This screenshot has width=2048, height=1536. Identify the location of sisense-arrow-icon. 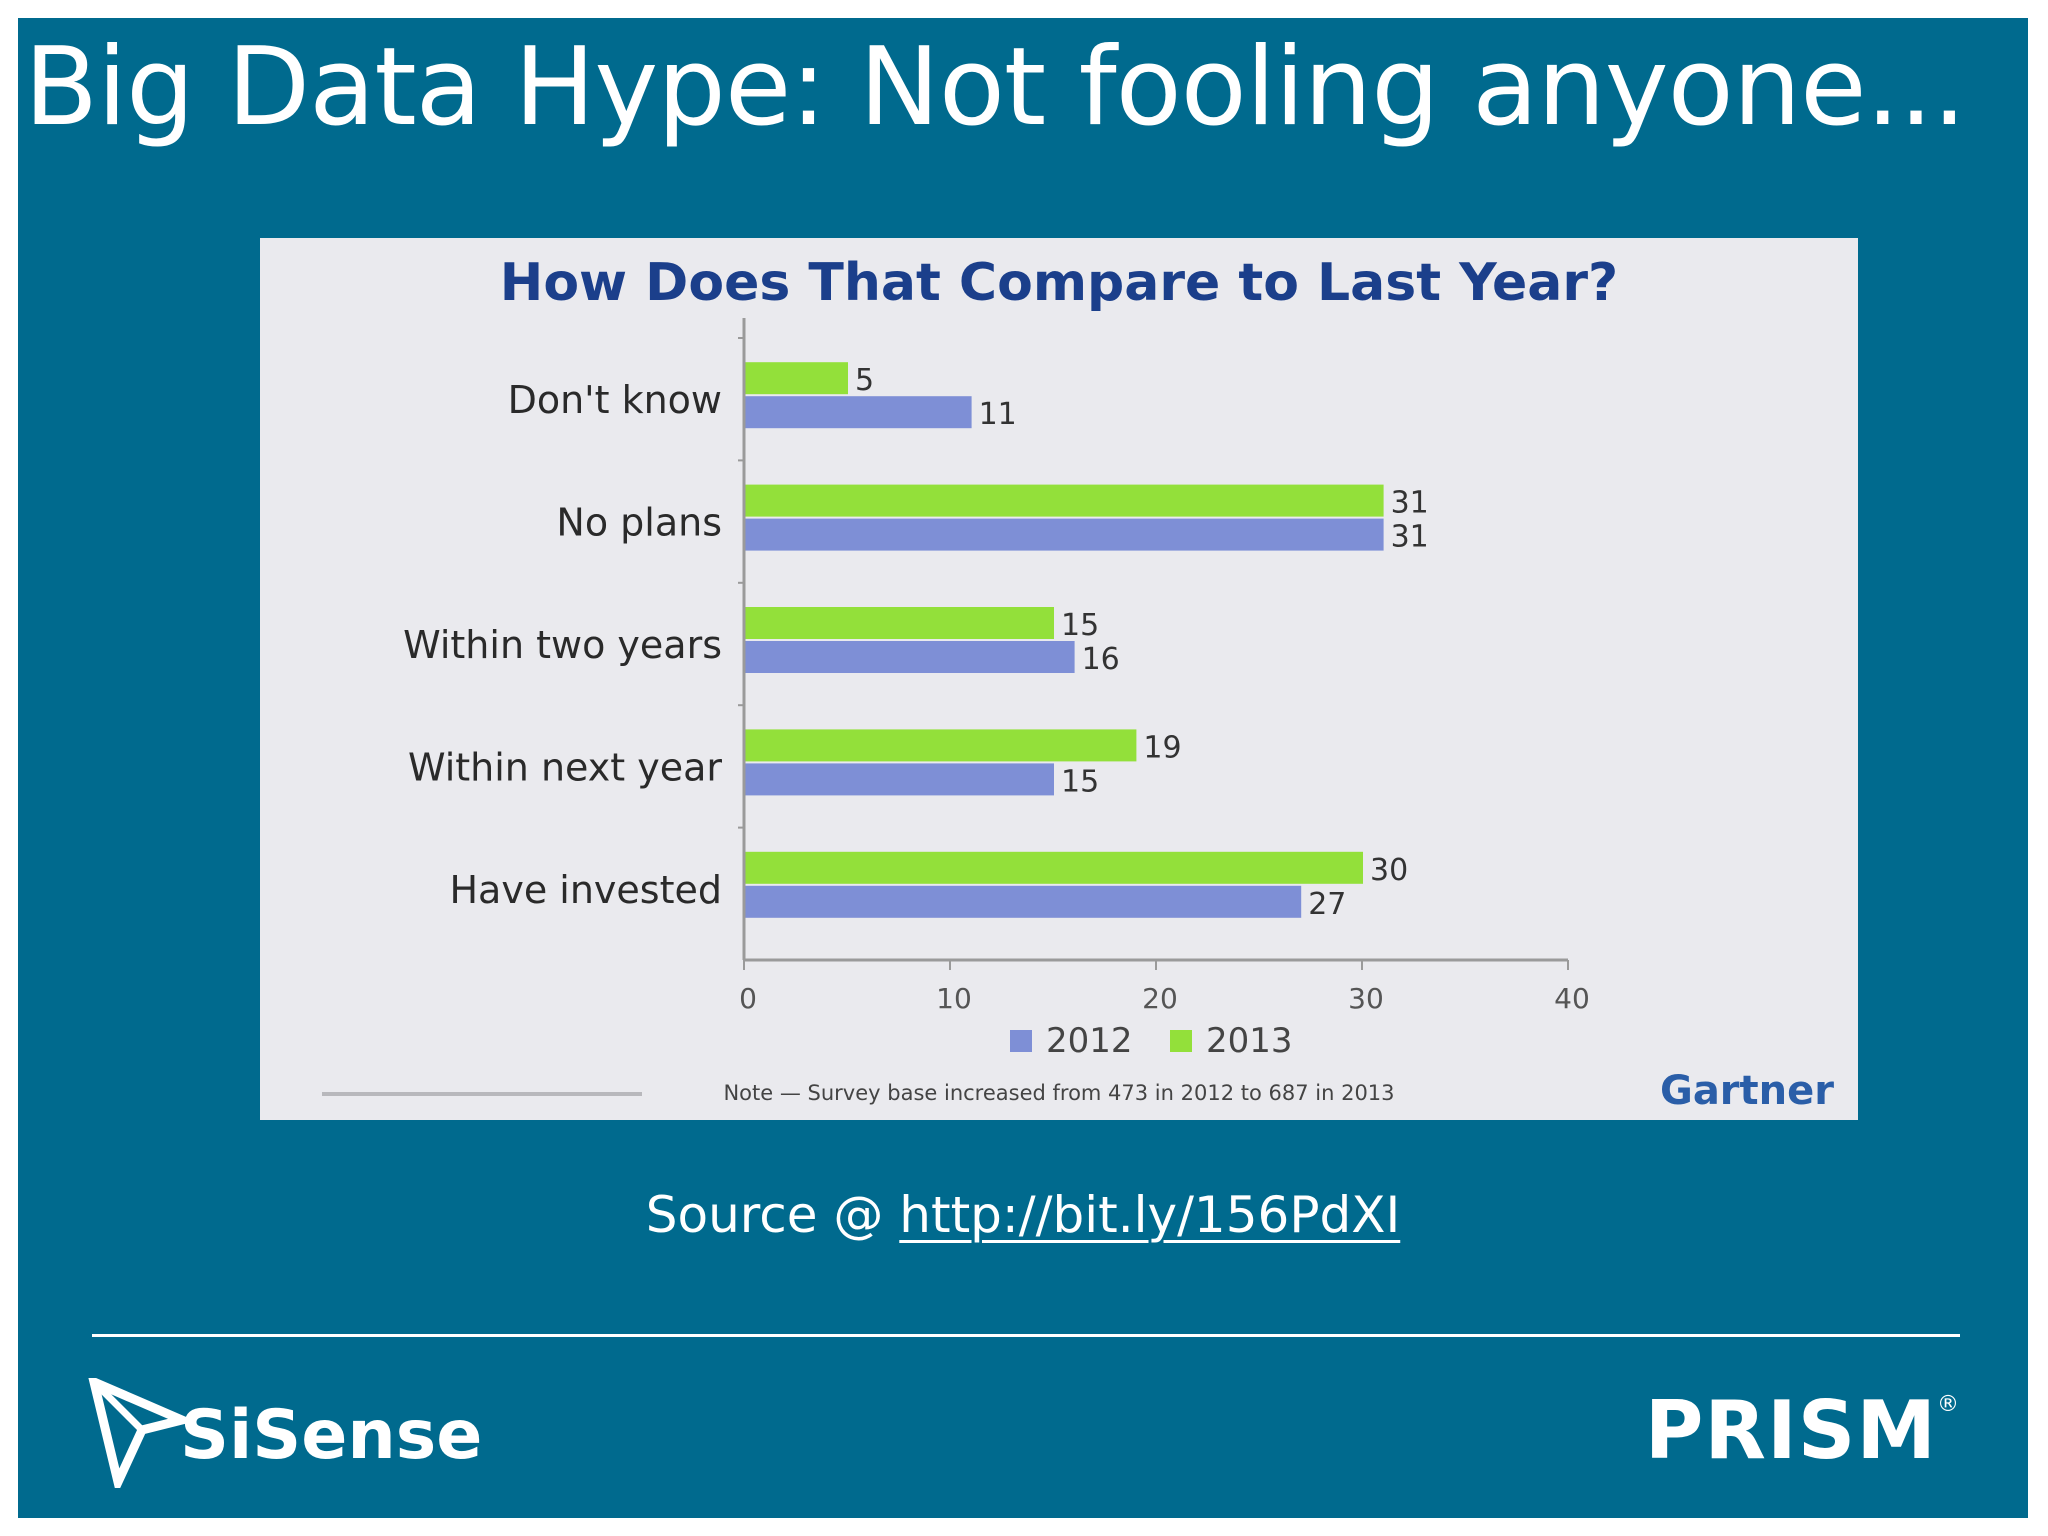
(138, 1433).